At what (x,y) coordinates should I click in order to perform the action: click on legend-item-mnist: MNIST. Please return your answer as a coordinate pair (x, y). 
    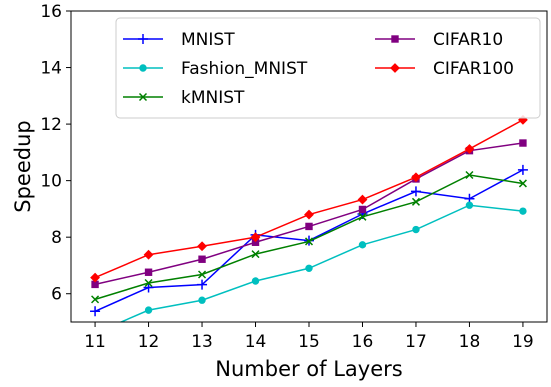
    Looking at the image, I should click on (179, 40).